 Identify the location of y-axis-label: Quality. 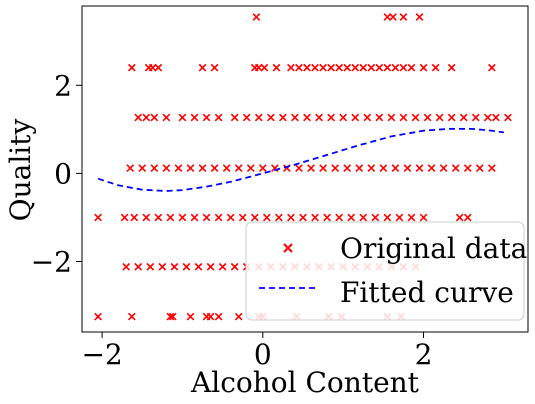
(20, 169).